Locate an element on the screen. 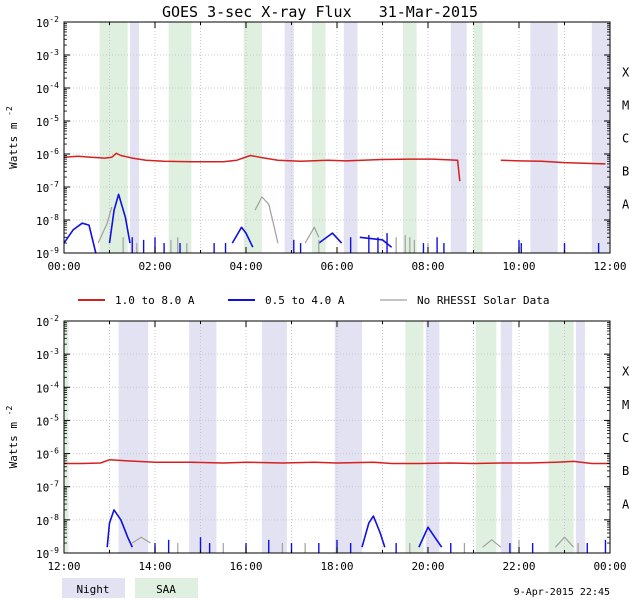 Image resolution: width=640 pixels, height=600 pixels. x-tick-label: 04:00 is located at coordinates (245, 266).